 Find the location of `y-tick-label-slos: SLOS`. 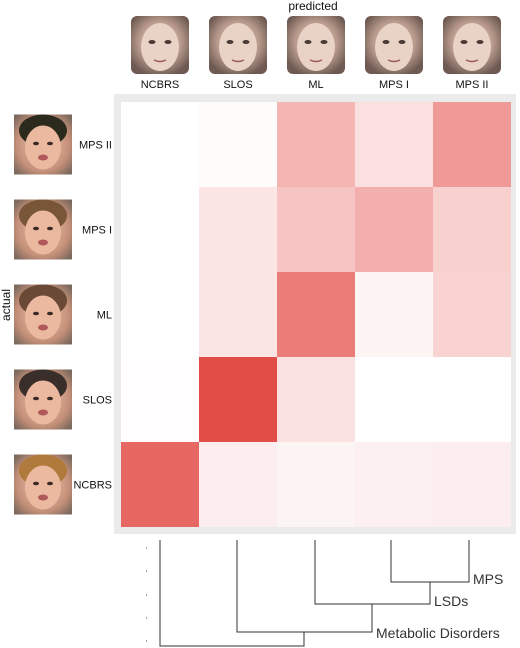

y-tick-label-slos: SLOS is located at coordinates (97, 401).